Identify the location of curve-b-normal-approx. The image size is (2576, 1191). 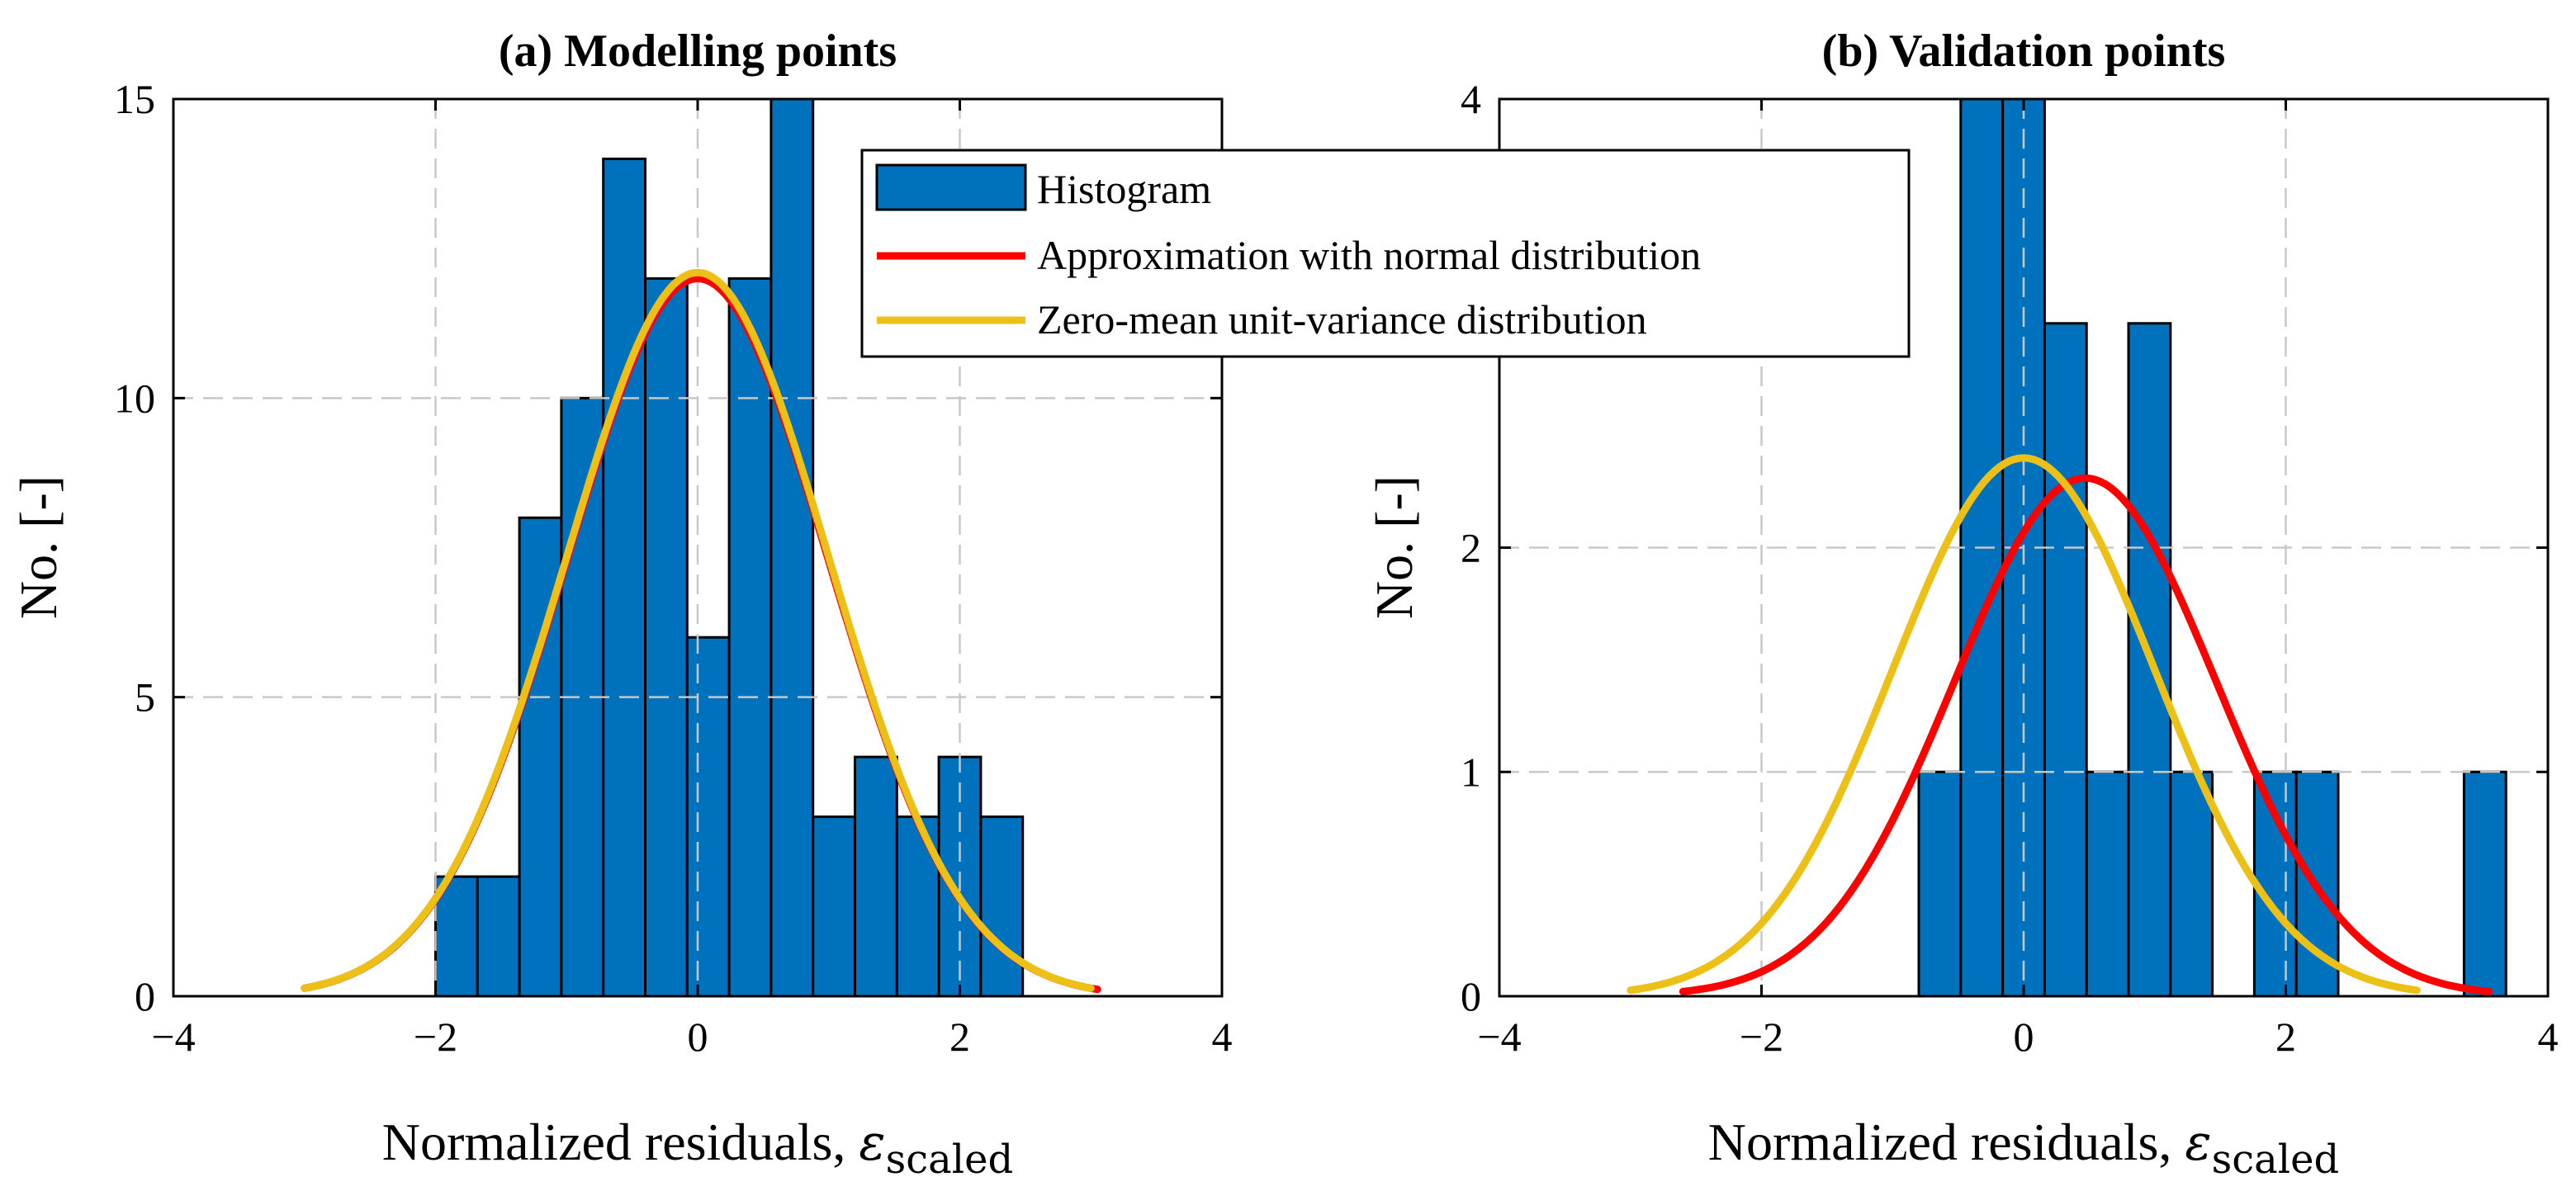
(2086, 734).